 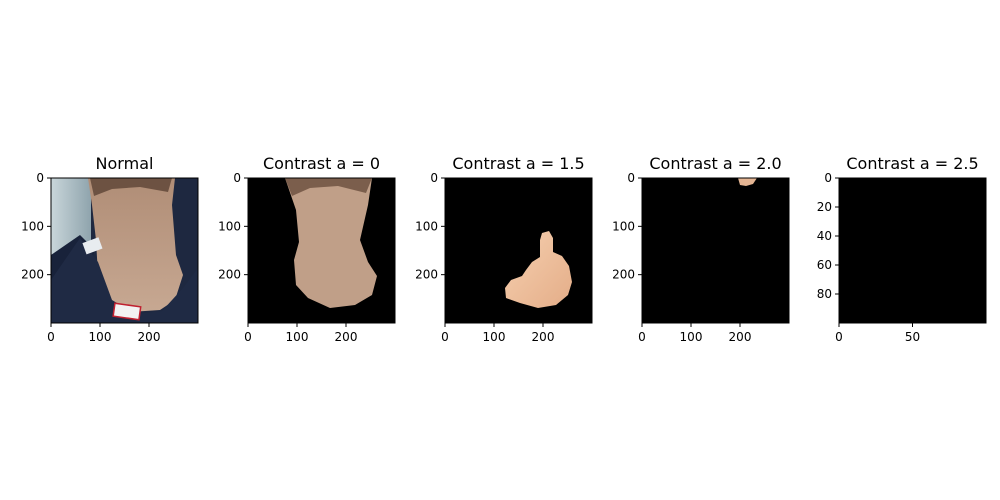 I want to click on panel-contrast-1-5: Contrast a = 1.5 0 100 200 0 100 200, so click(x=504, y=249).